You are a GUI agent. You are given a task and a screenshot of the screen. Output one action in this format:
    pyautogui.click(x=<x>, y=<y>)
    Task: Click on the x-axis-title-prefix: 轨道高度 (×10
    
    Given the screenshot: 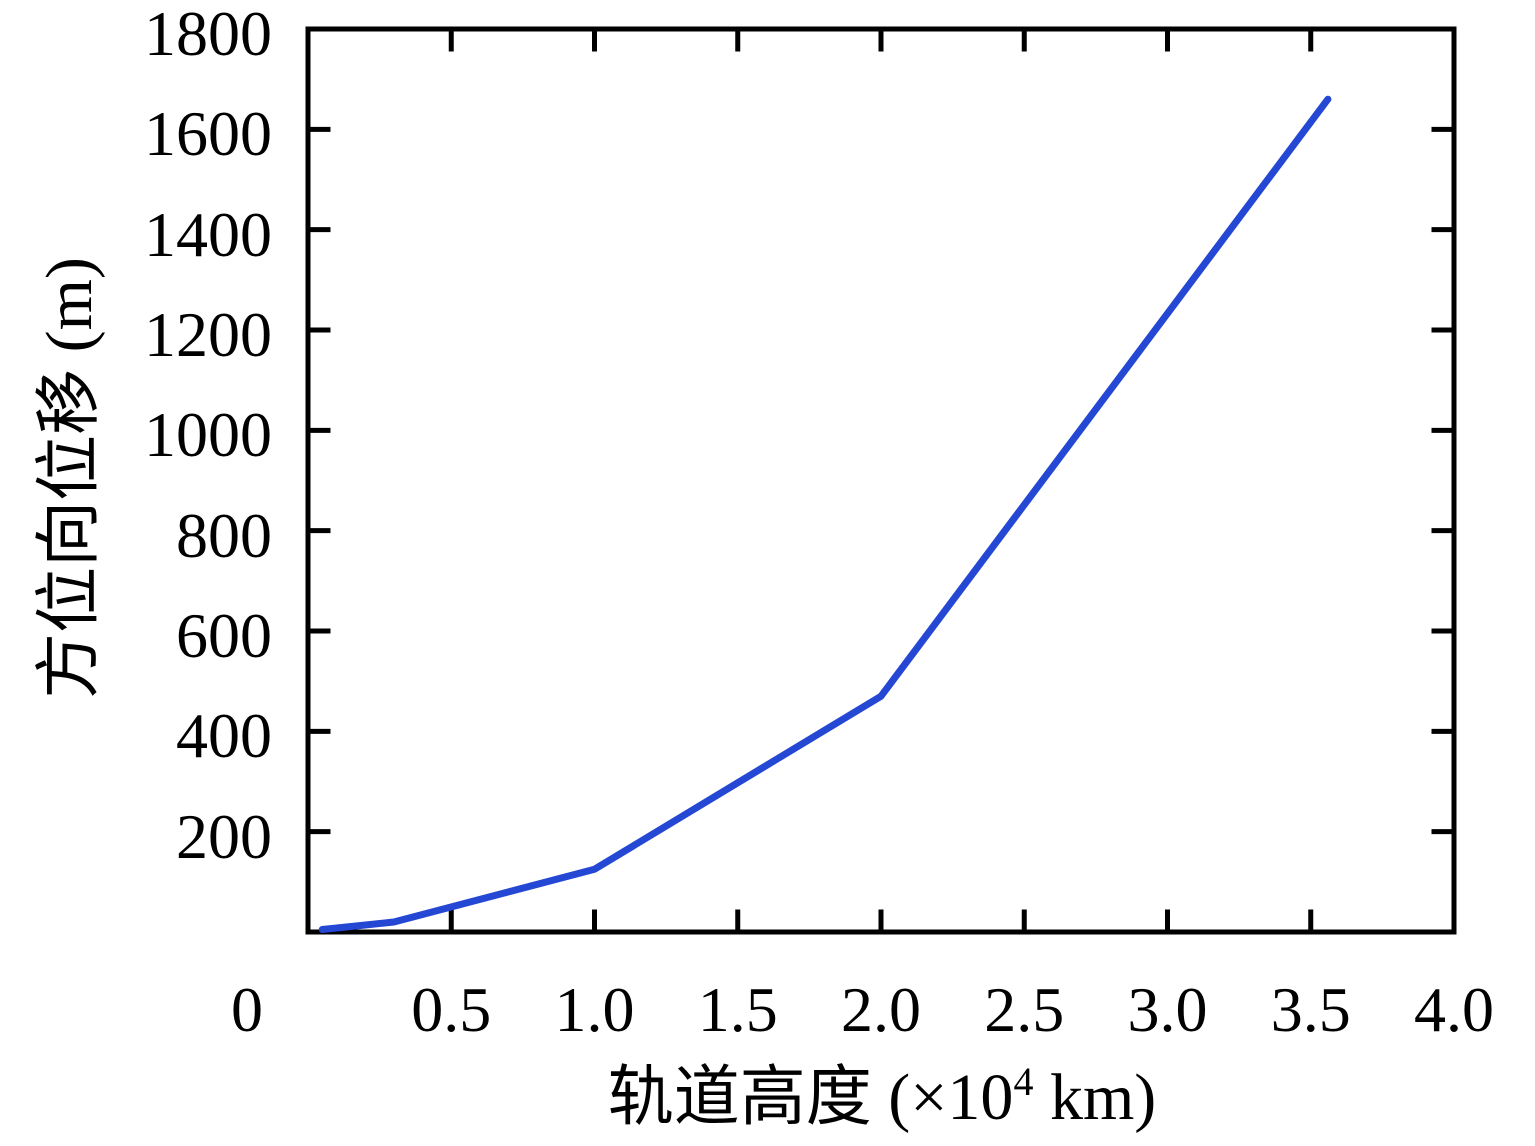 What is the action you would take?
    pyautogui.click(x=810, y=1097)
    